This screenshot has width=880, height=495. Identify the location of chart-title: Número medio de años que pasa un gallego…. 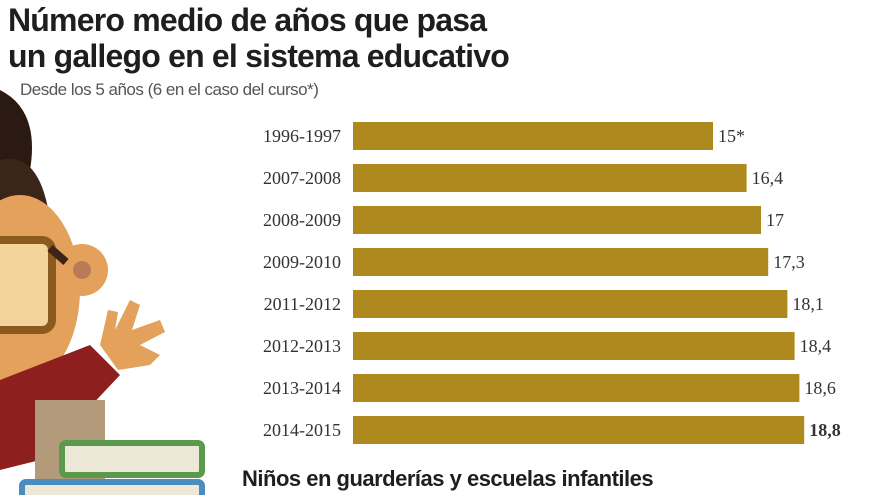
(259, 38).